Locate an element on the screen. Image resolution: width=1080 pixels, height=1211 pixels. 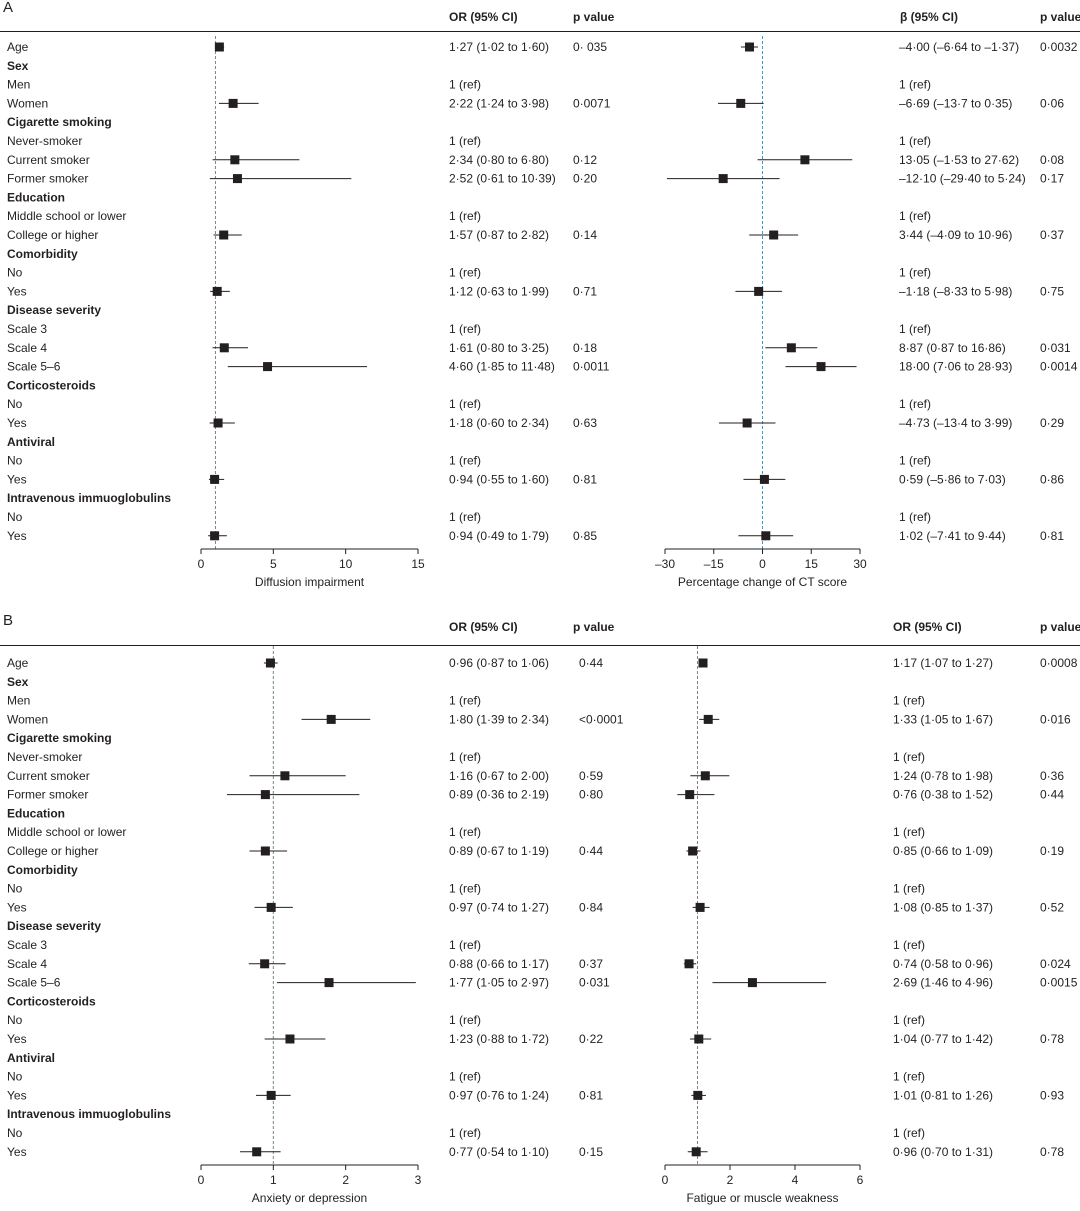
right-estimate-text: –4·73 (–13·4 to 3·99) is located at coordinates (955, 423).